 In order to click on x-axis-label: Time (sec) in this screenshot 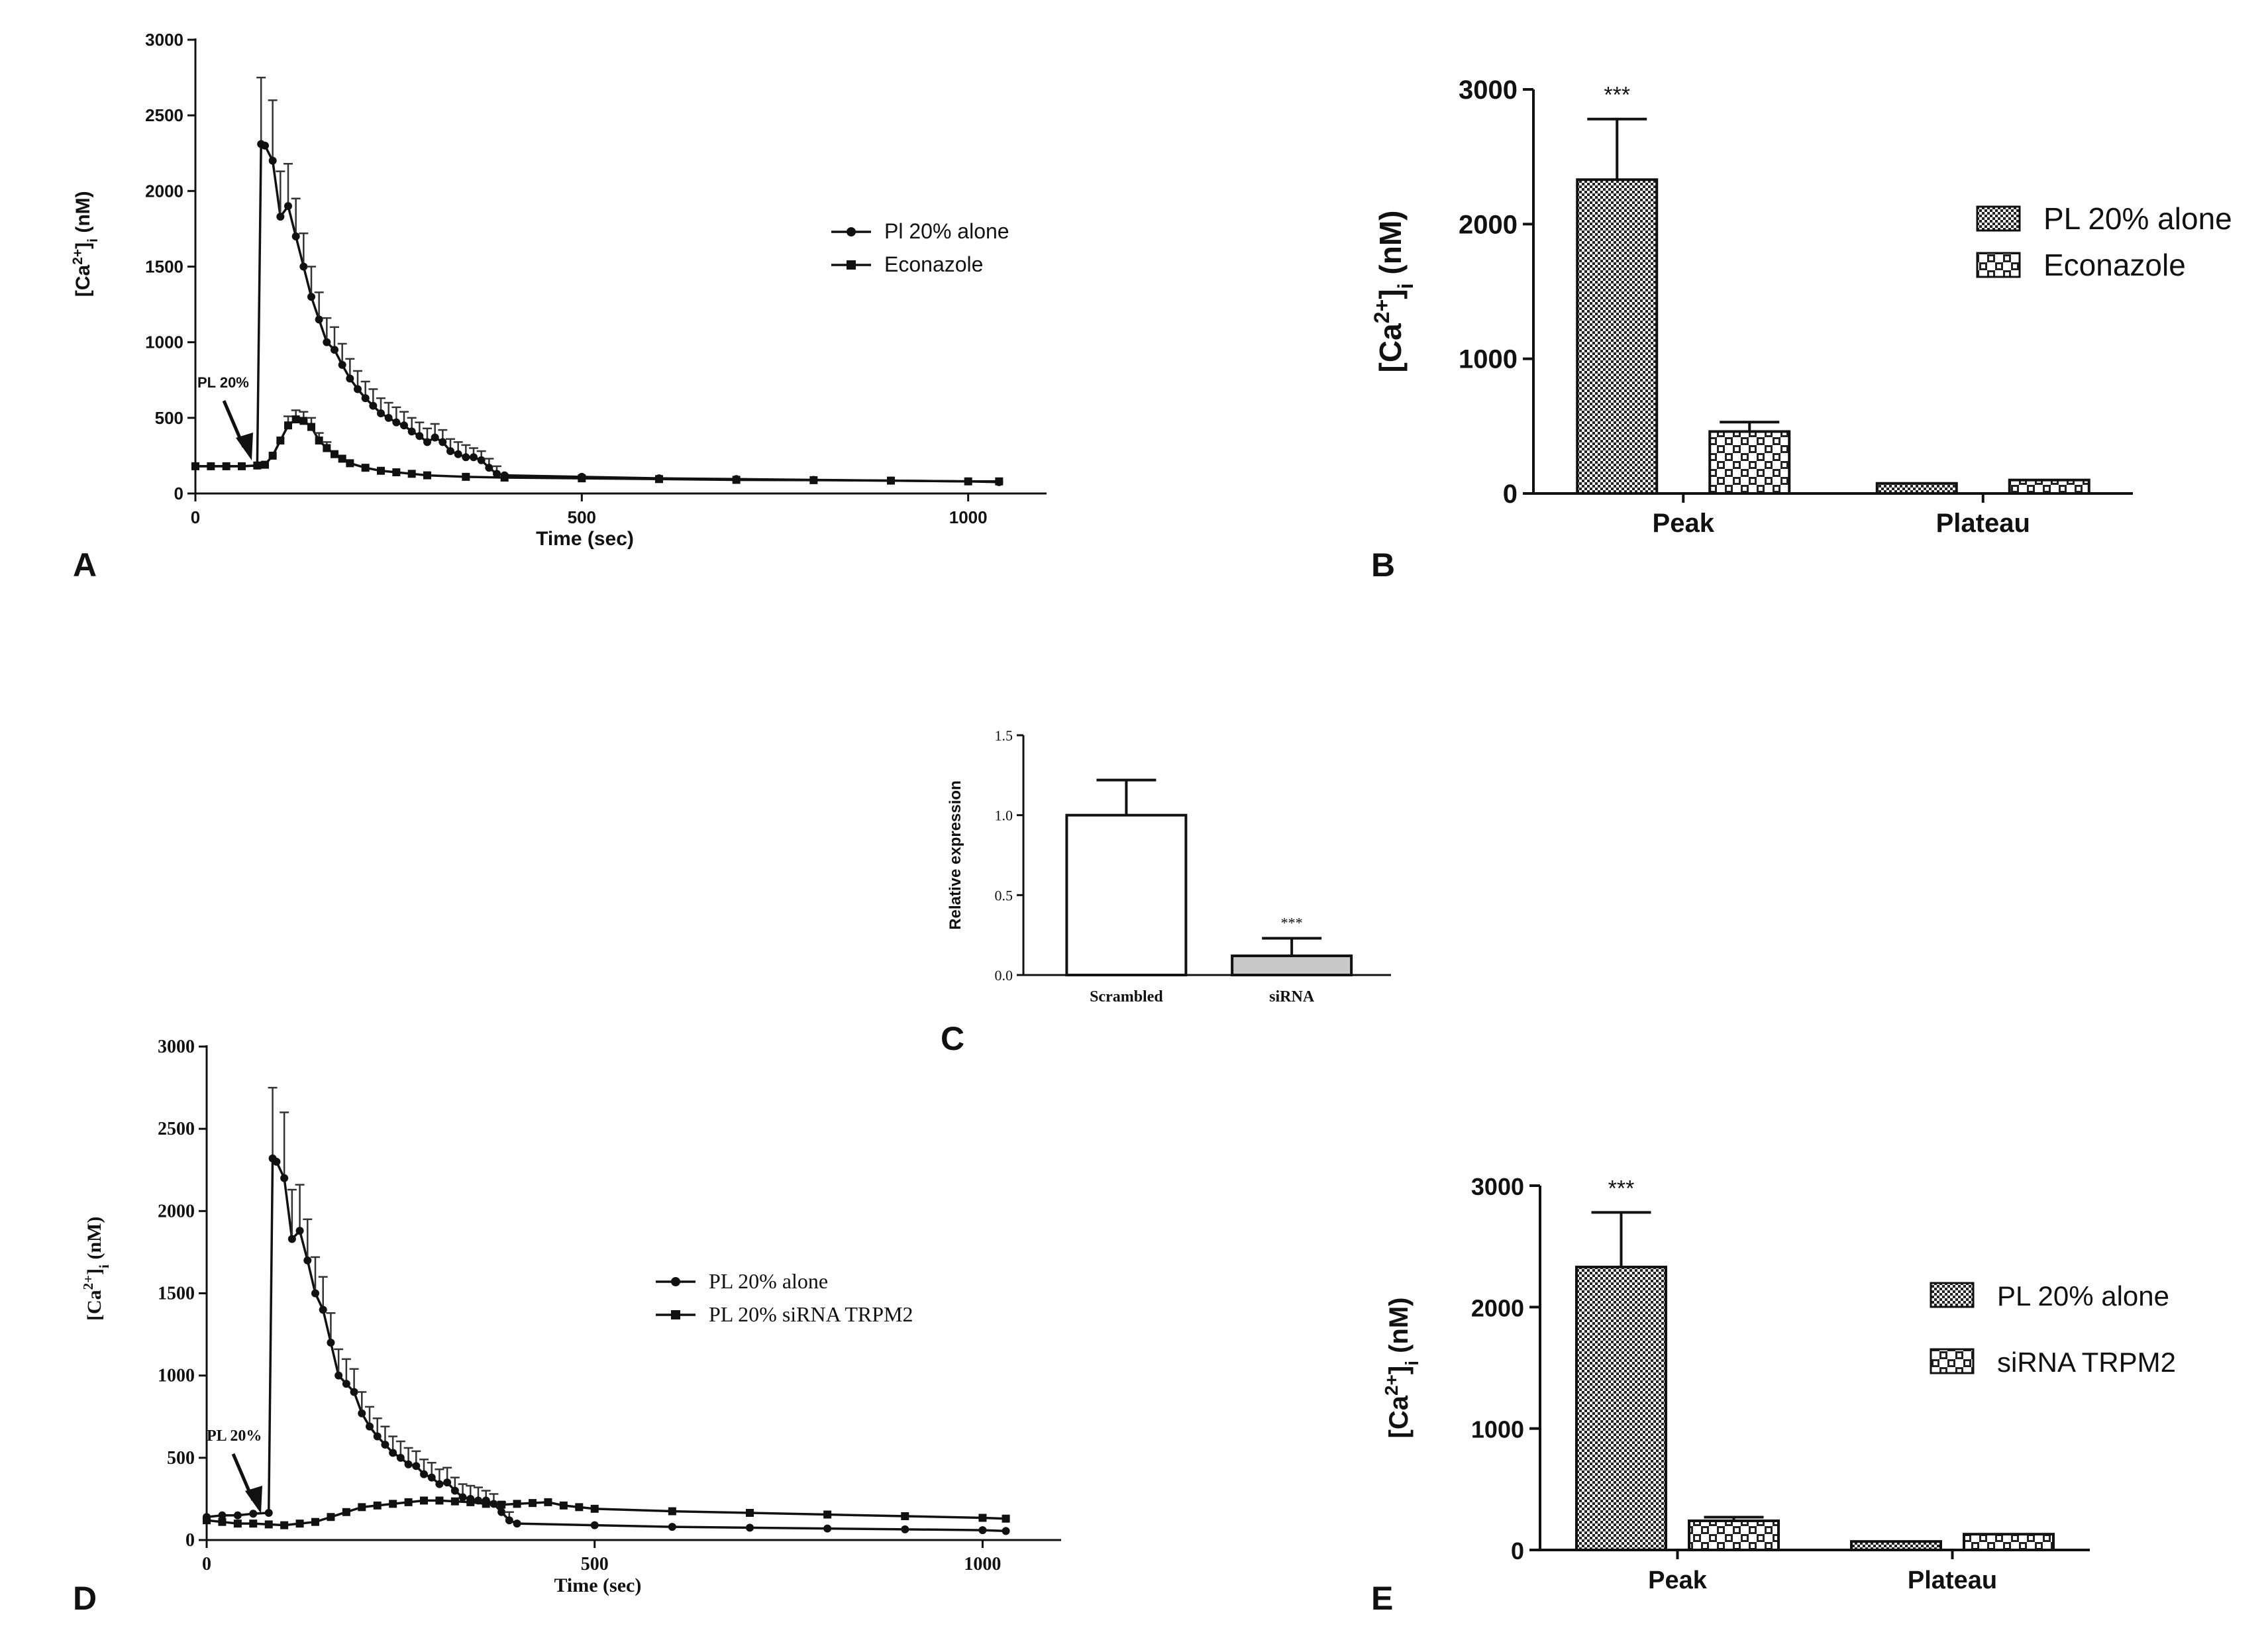, I will do `click(585, 539)`.